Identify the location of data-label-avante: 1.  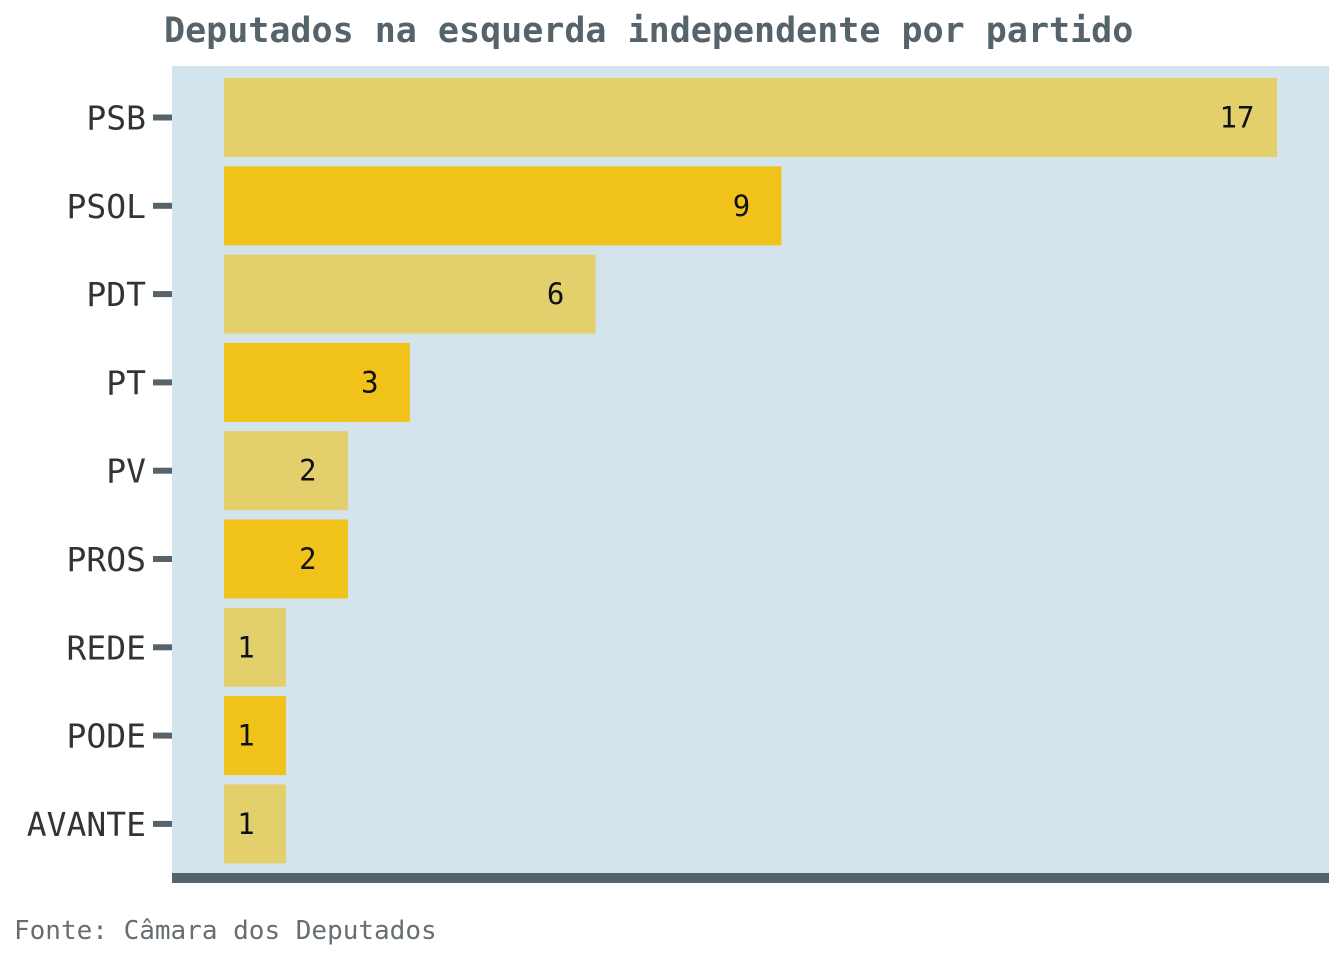
(245, 824).